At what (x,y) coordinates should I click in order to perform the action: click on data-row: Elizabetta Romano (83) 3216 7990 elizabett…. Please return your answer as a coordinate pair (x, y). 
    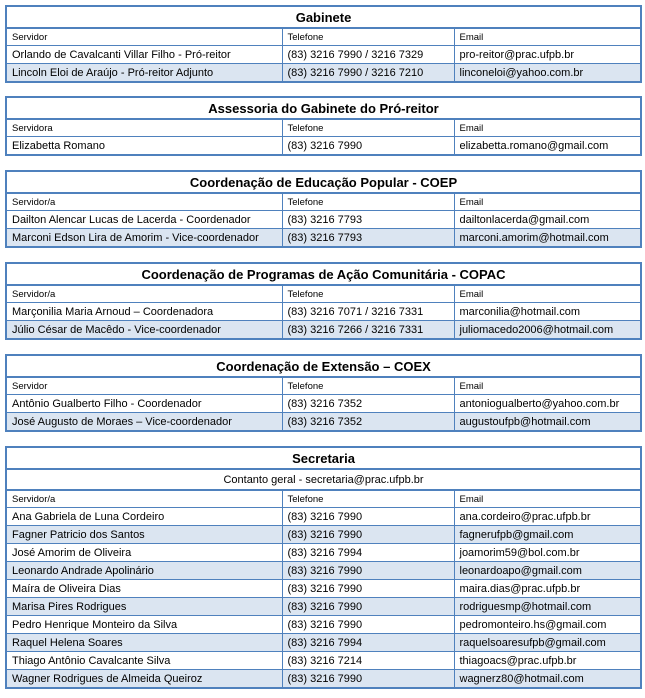
    Looking at the image, I should click on (323, 146).